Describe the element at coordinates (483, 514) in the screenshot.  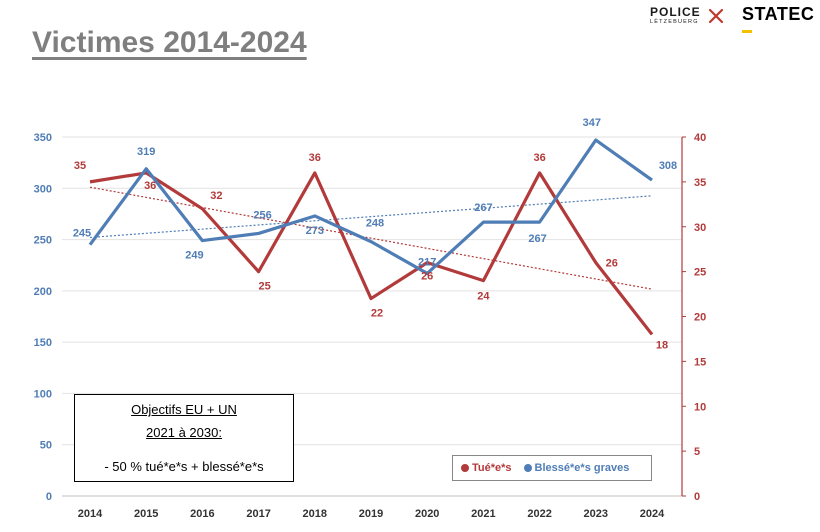
I see `x-tick-label: 2021` at that location.